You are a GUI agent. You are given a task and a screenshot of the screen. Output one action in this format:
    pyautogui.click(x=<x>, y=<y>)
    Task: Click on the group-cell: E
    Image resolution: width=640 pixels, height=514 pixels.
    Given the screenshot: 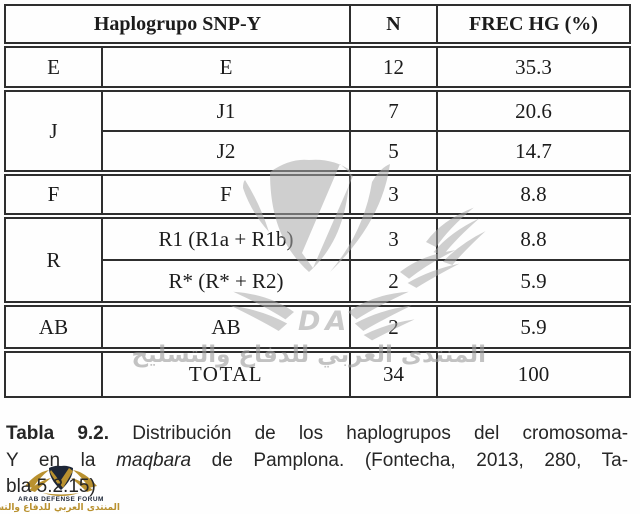 What is the action you would take?
    pyautogui.click(x=53, y=66)
    